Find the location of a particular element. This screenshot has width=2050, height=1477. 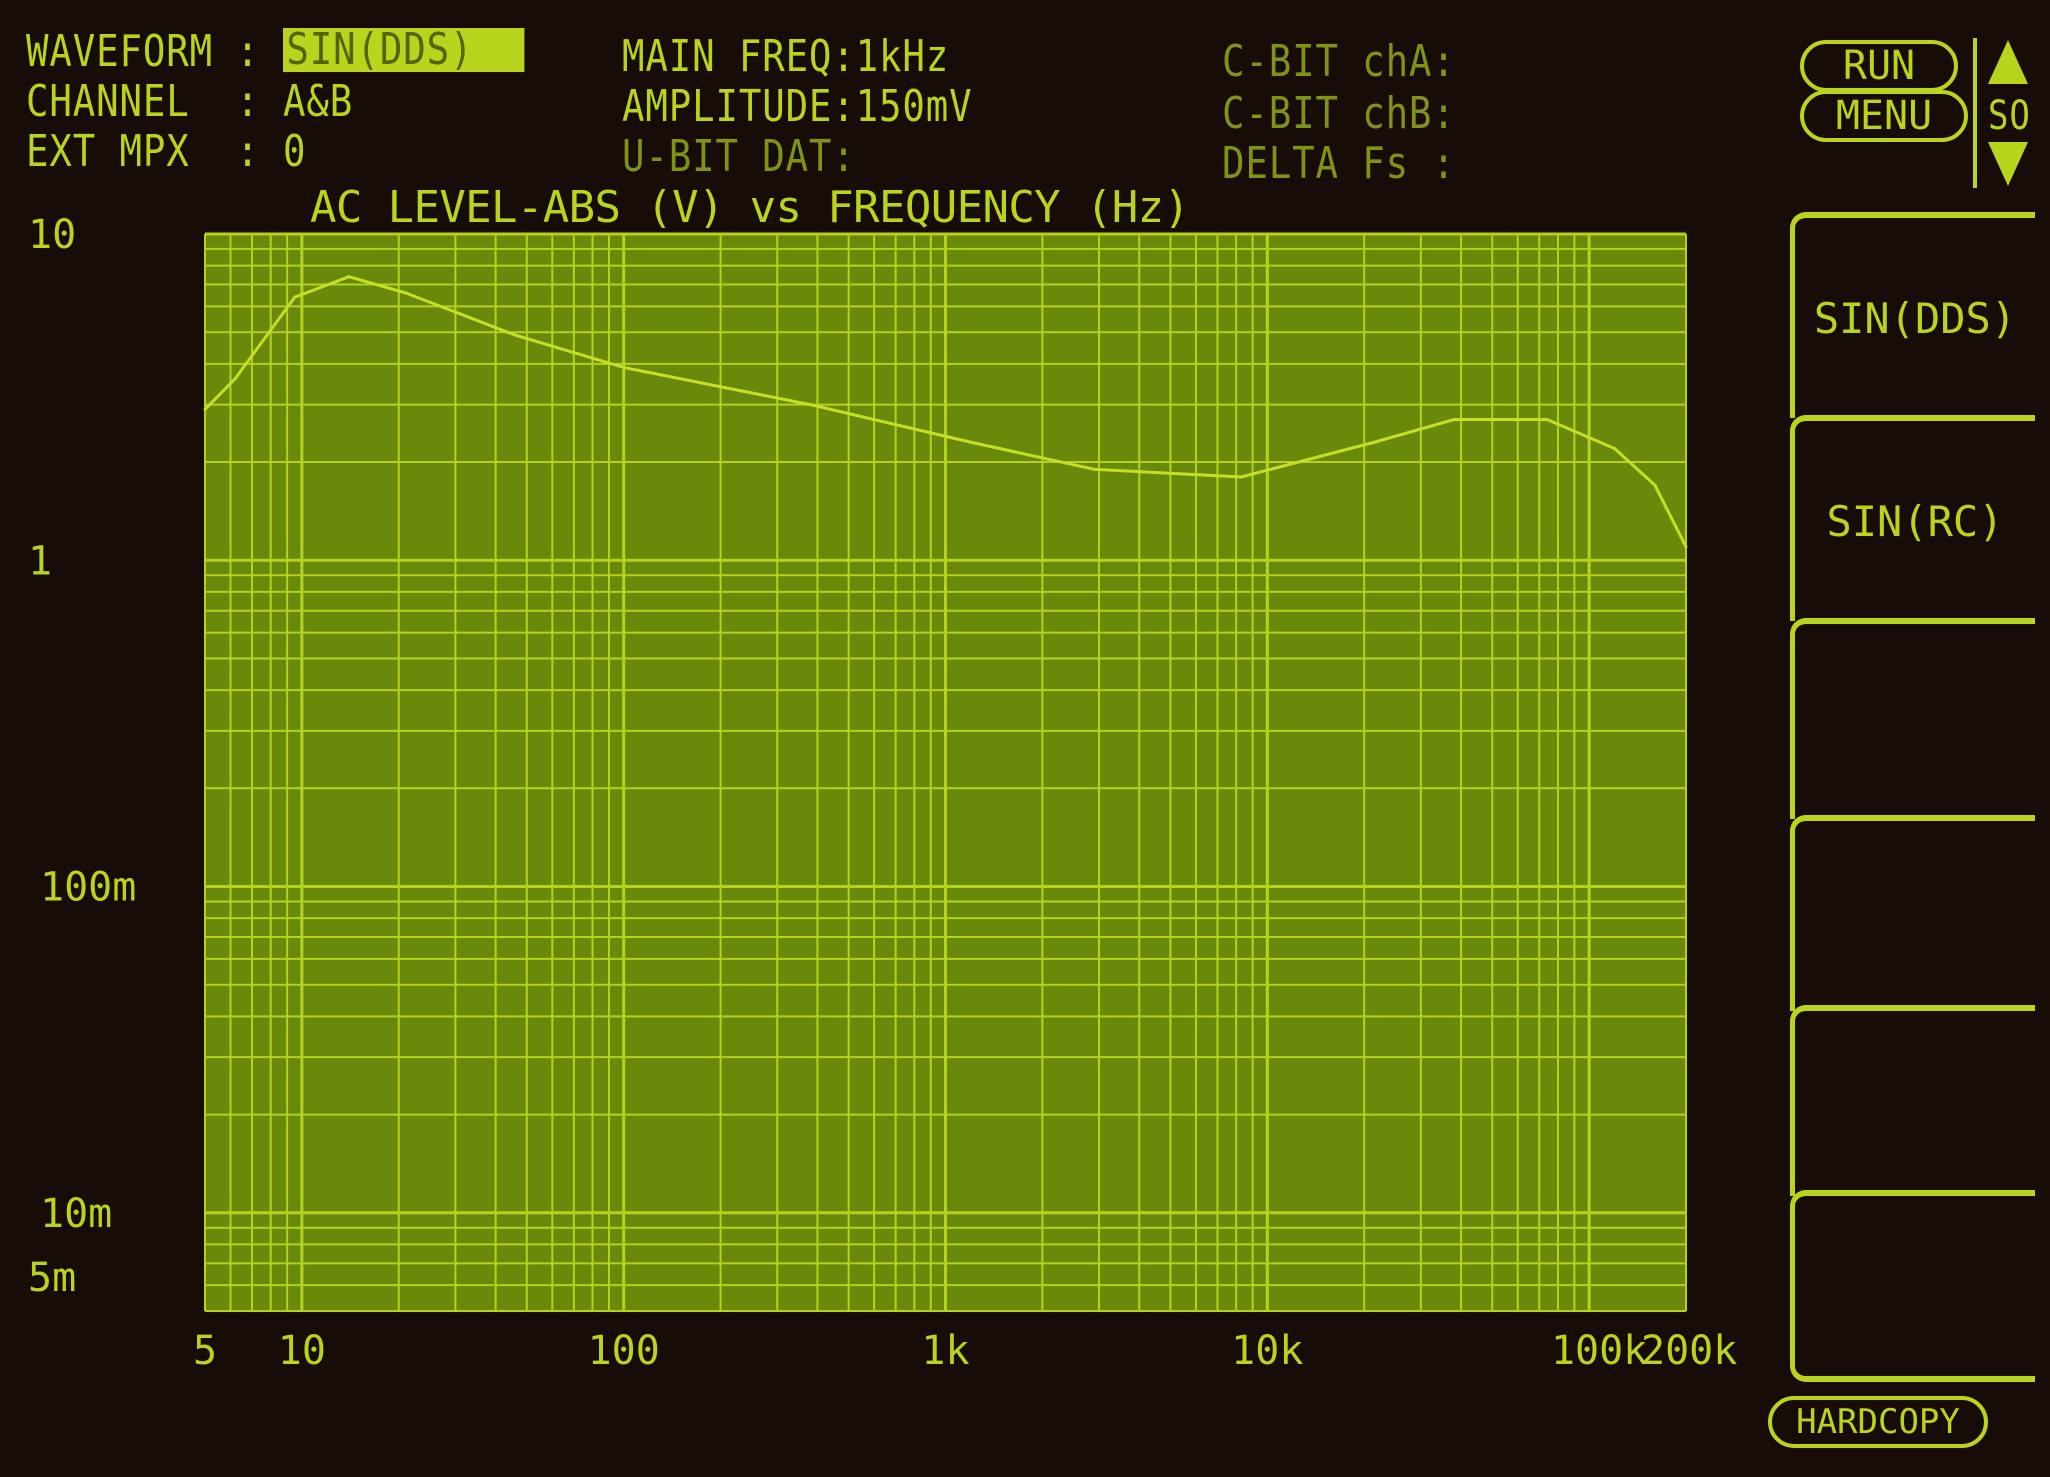

ext-mpx-value: 0 is located at coordinates (295, 151).